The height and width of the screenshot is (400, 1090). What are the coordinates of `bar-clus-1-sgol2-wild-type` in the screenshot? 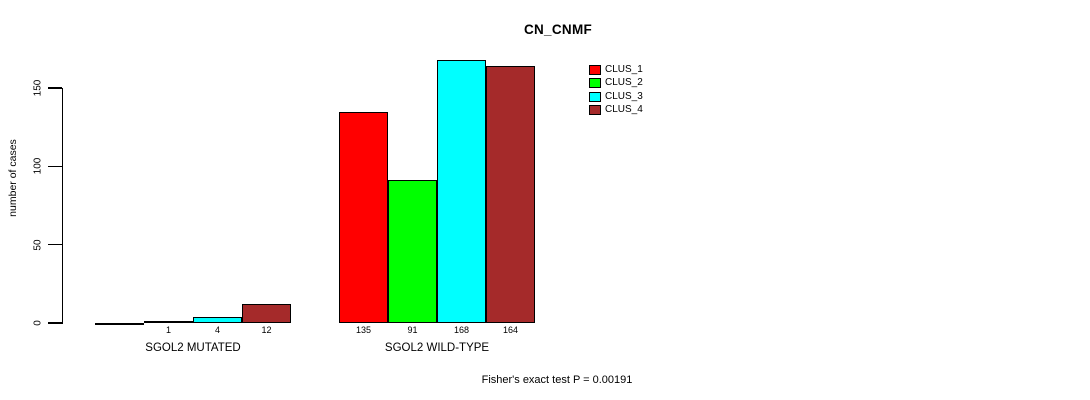 It's located at (363, 217).